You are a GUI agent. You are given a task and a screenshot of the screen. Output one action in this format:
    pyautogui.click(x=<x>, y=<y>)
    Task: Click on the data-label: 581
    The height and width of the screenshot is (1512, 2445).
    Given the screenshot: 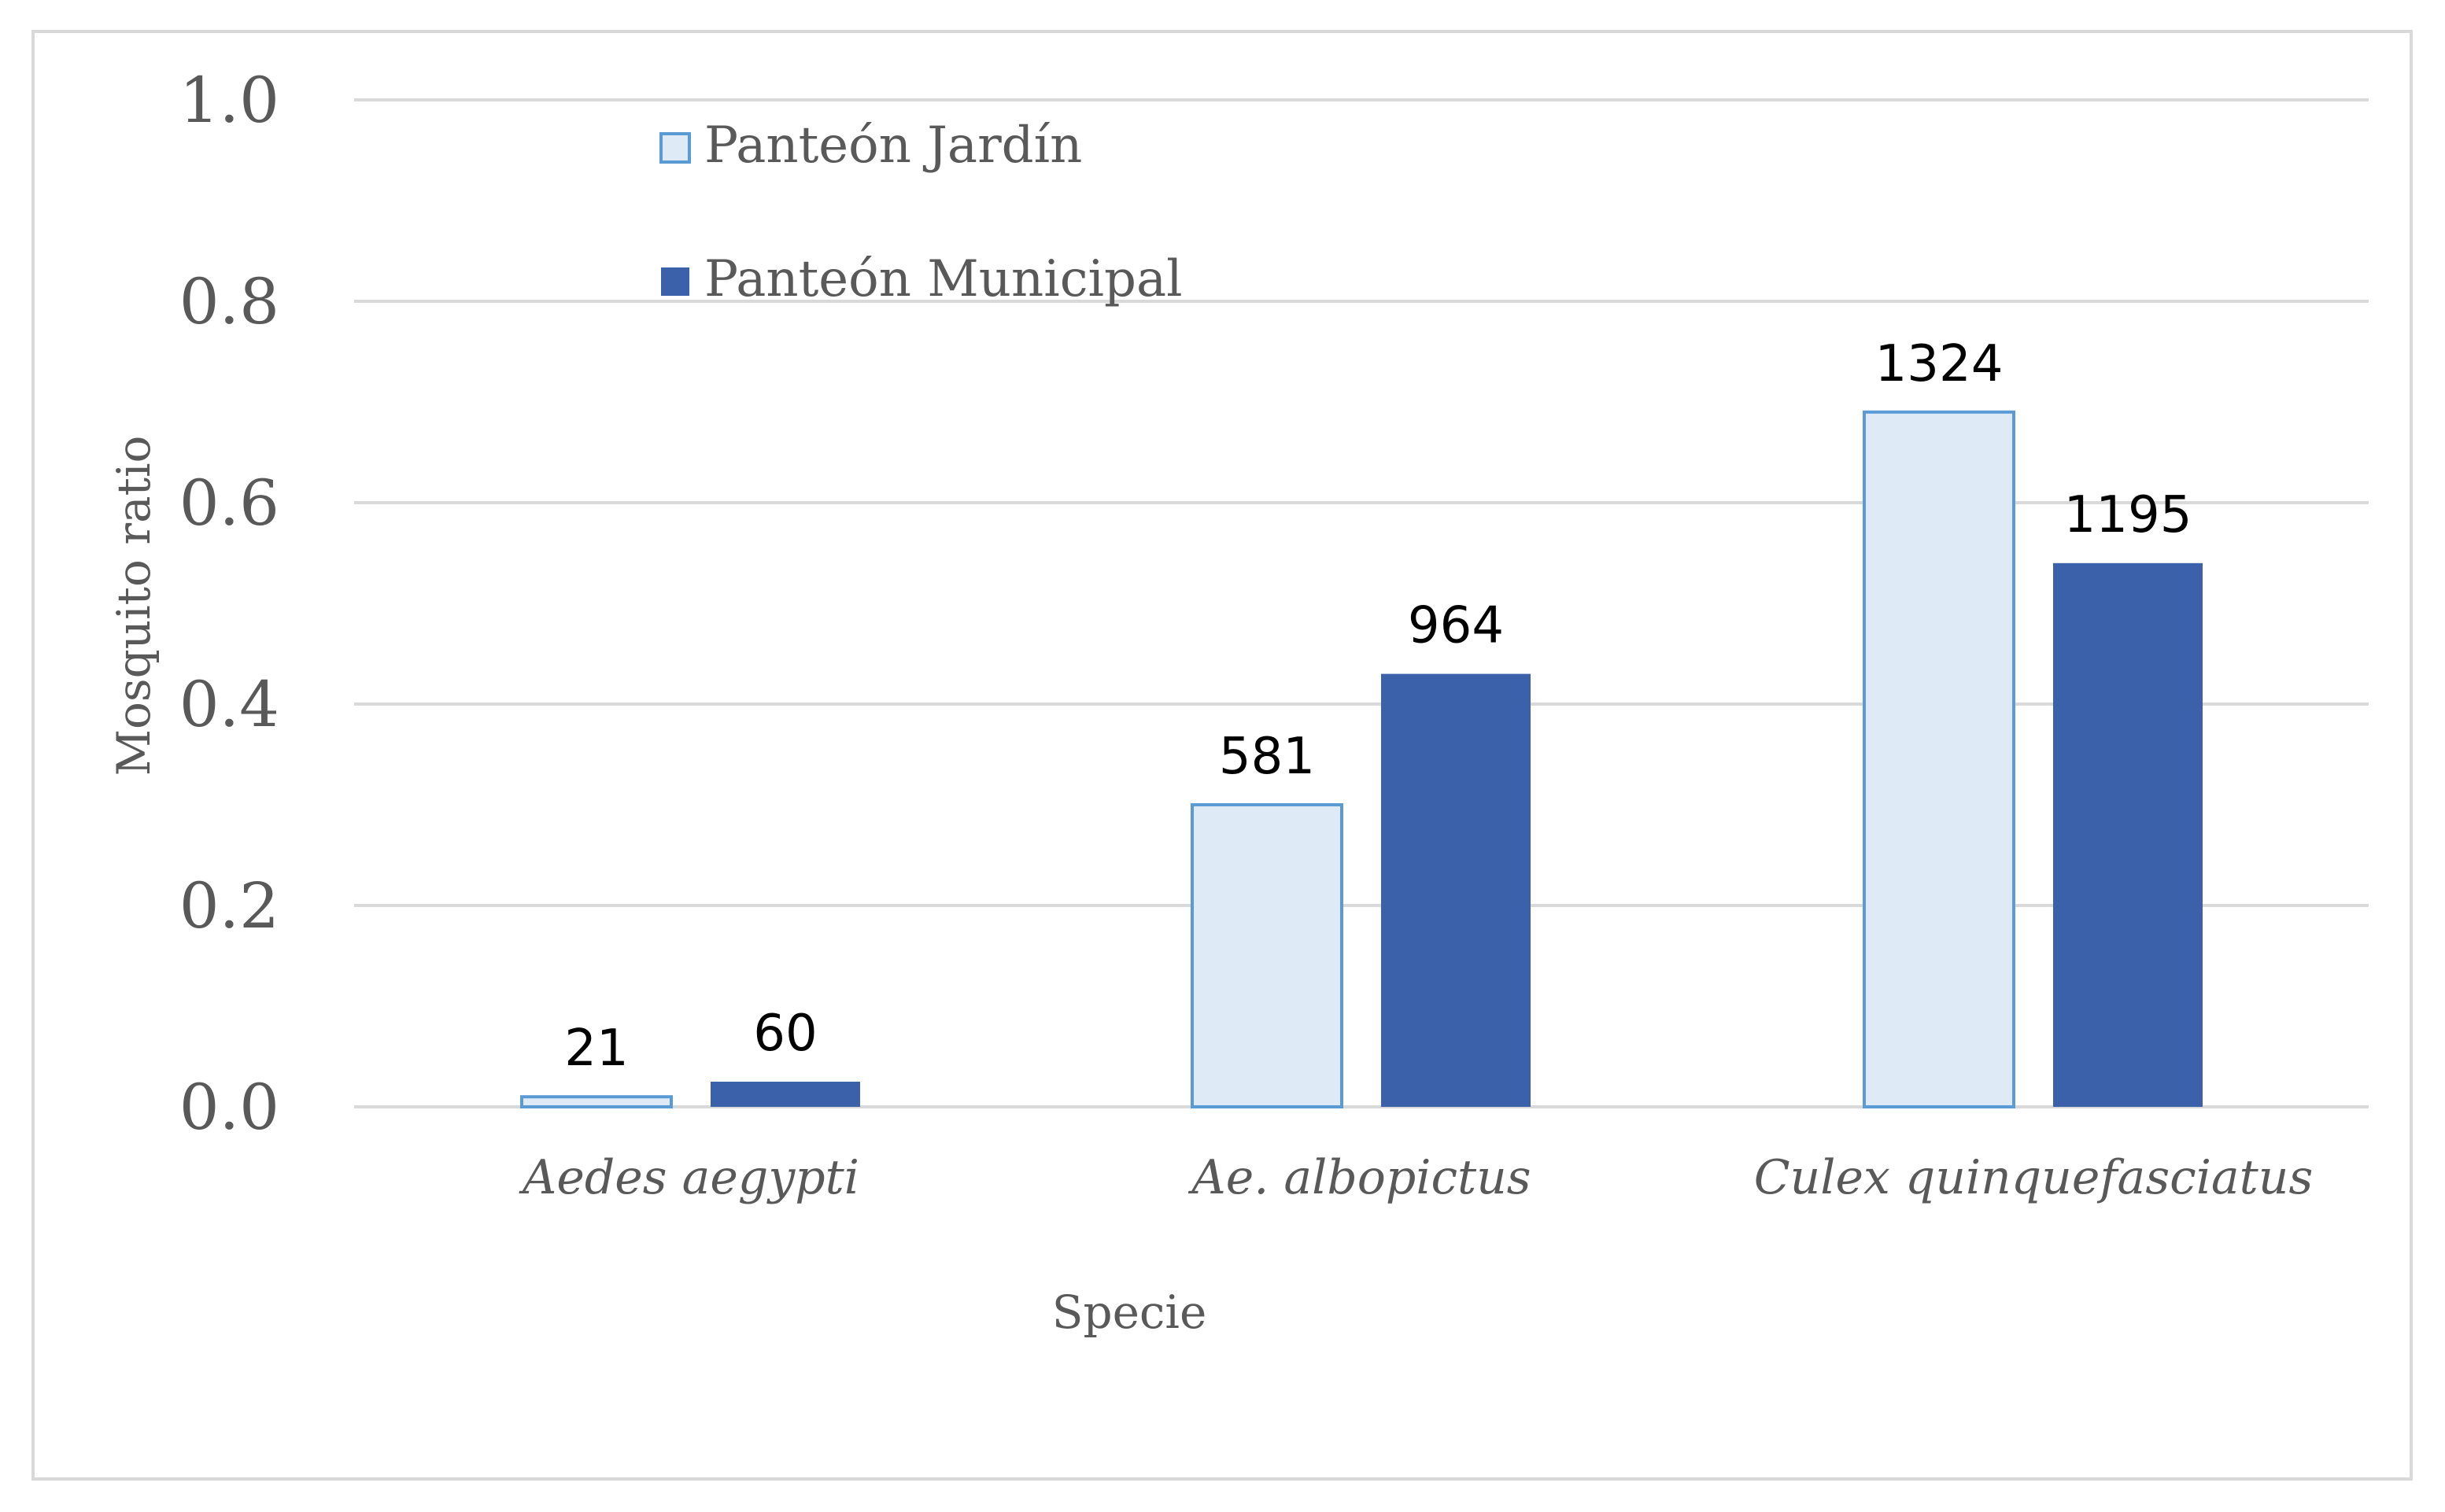 What is the action you would take?
    pyautogui.click(x=1267, y=757)
    